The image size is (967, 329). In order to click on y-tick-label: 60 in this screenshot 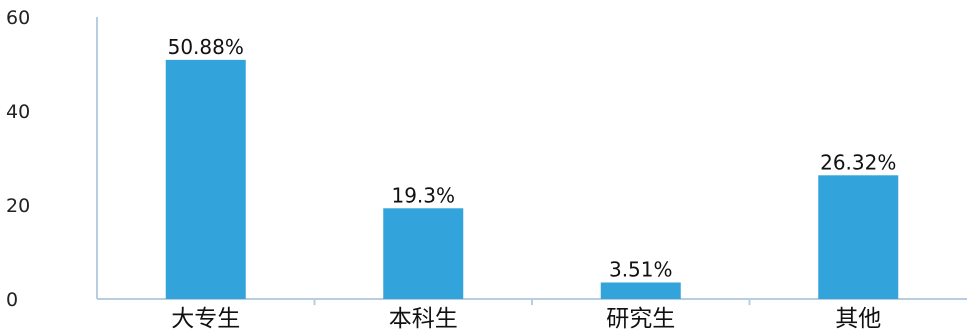, I will do `click(18, 18)`.